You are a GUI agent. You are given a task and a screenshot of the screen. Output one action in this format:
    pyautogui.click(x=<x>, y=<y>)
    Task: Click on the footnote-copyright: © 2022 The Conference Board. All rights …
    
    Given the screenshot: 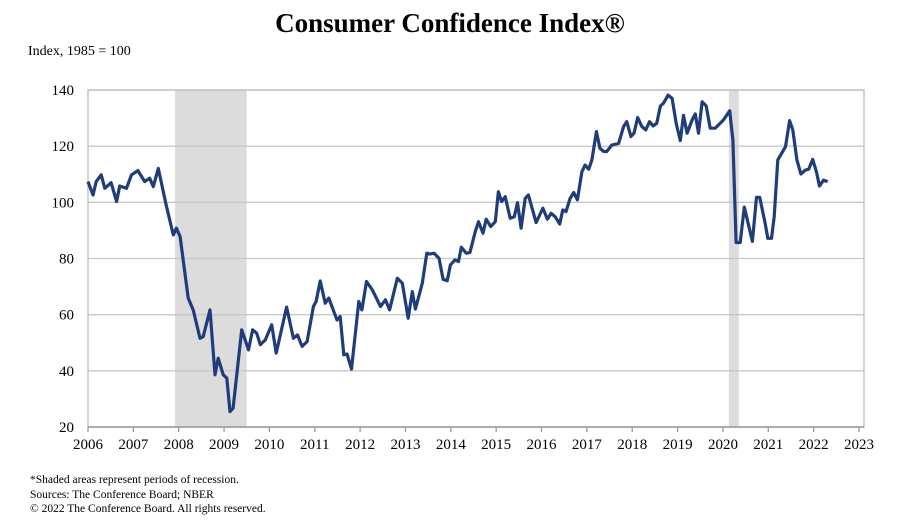 What is the action you would take?
    pyautogui.click(x=148, y=509)
    